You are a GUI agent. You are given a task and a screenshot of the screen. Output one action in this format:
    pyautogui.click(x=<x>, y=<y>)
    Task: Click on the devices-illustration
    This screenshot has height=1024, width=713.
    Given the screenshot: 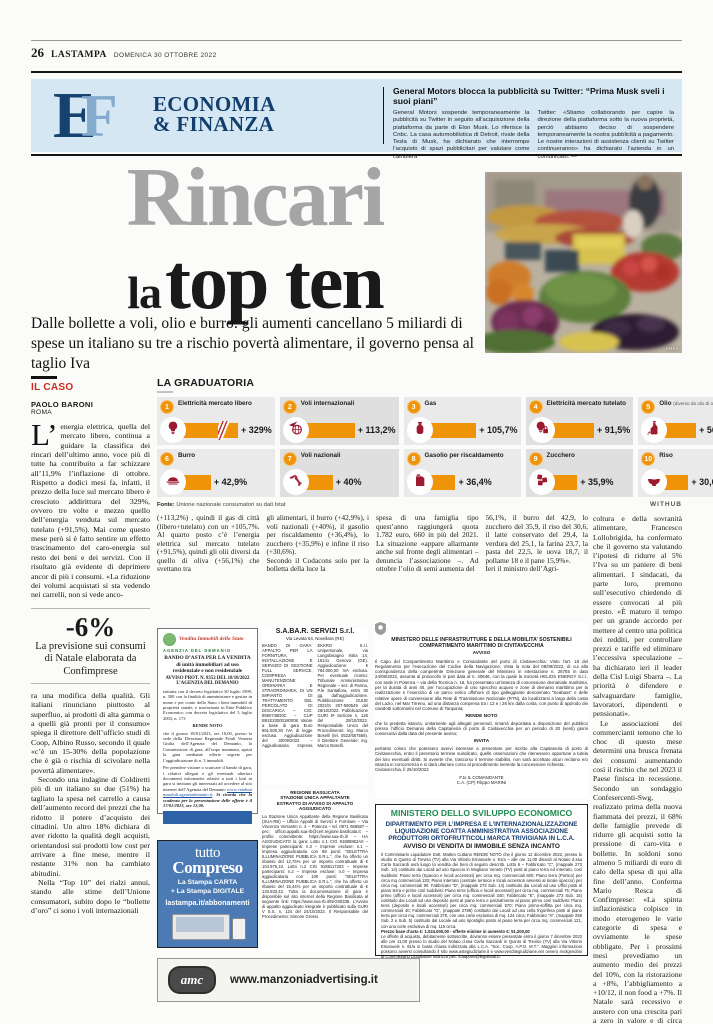 What is the action you would take?
    pyautogui.click(x=208, y=927)
    